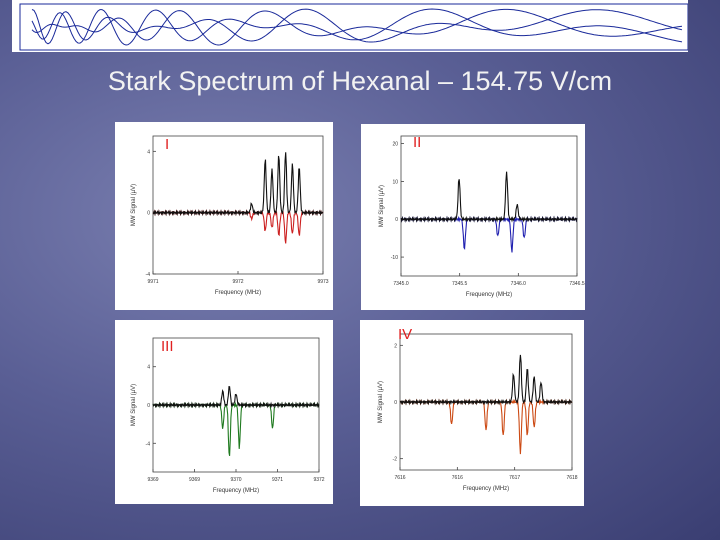 This screenshot has width=720, height=540. What do you see at coordinates (405, 334) in the screenshot?
I see `panel-label-iv: IV` at bounding box center [405, 334].